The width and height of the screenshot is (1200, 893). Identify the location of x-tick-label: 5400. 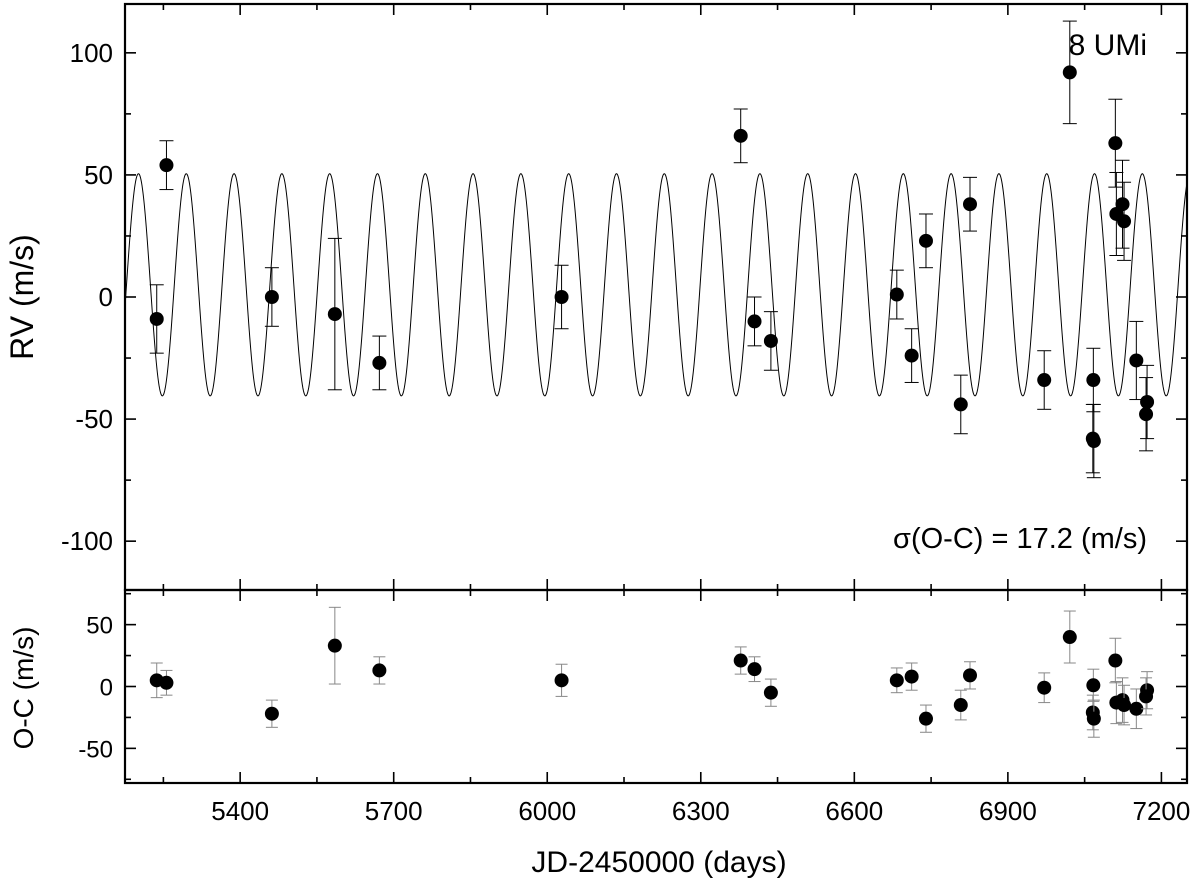
(240, 811).